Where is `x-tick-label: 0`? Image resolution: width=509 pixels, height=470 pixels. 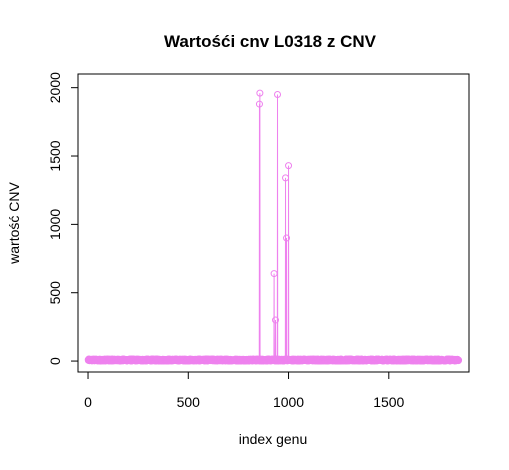 x-tick-label: 0 is located at coordinates (88, 402).